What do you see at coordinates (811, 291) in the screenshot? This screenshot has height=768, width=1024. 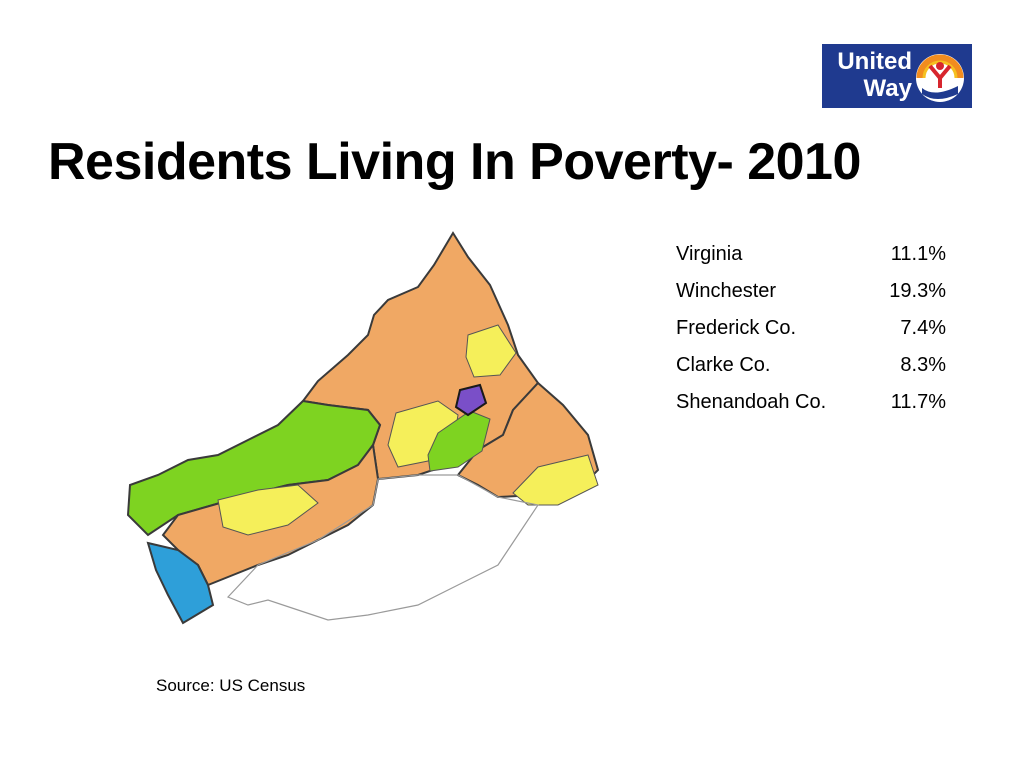 I see `table-row: Winchester 19.3%` at bounding box center [811, 291].